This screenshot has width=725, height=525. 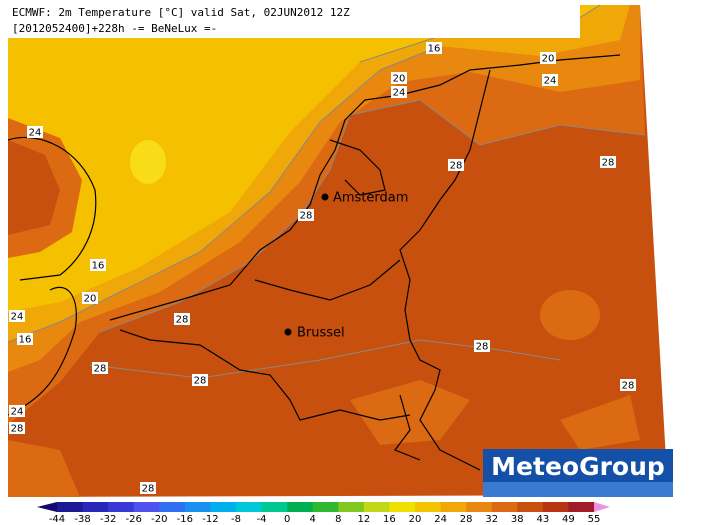 I want to click on colorbar-label: 0, so click(x=287, y=519).